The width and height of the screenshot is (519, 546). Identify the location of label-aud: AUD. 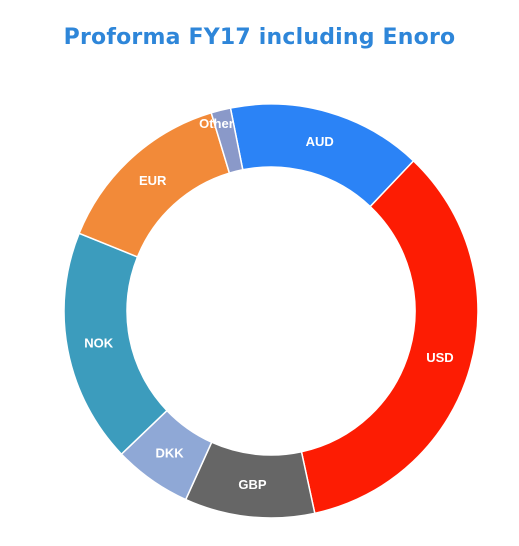
(320, 141).